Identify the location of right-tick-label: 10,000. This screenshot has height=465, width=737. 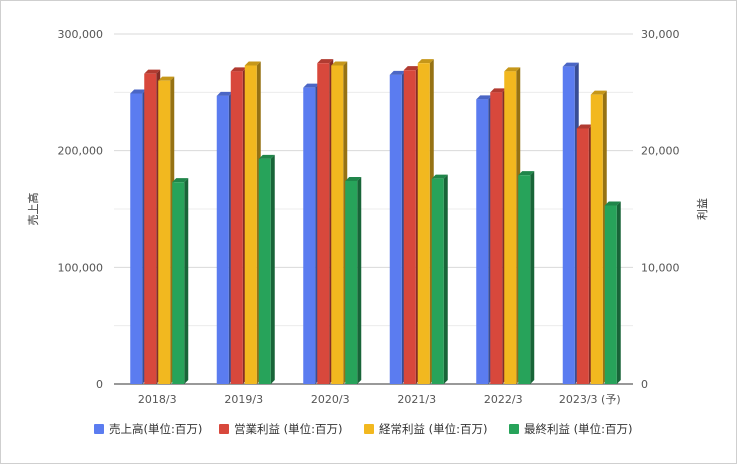
(660, 267).